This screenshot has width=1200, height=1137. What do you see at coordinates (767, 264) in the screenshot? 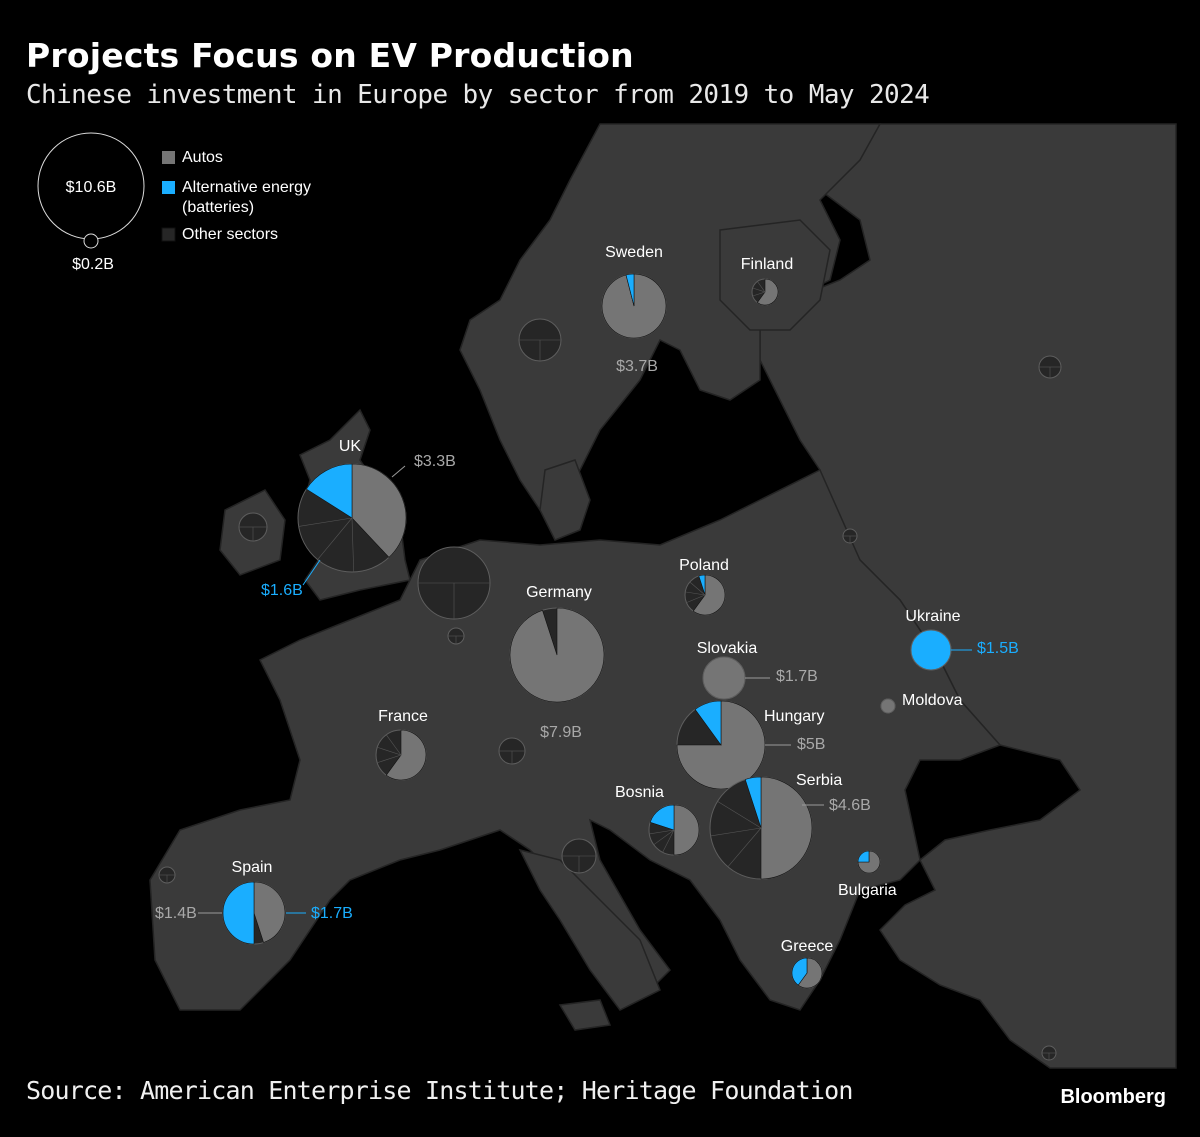
I see `label-finland: Finland` at bounding box center [767, 264].